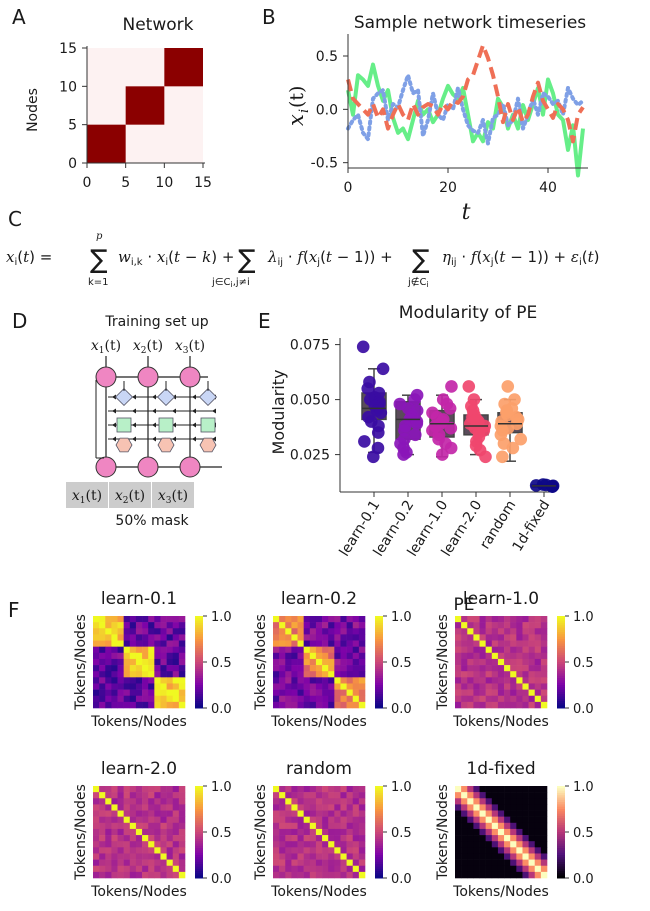 The image size is (650, 911). Describe the element at coordinates (310, 456) in the screenshot. I see `y-tick-label: 0.025` at that location.